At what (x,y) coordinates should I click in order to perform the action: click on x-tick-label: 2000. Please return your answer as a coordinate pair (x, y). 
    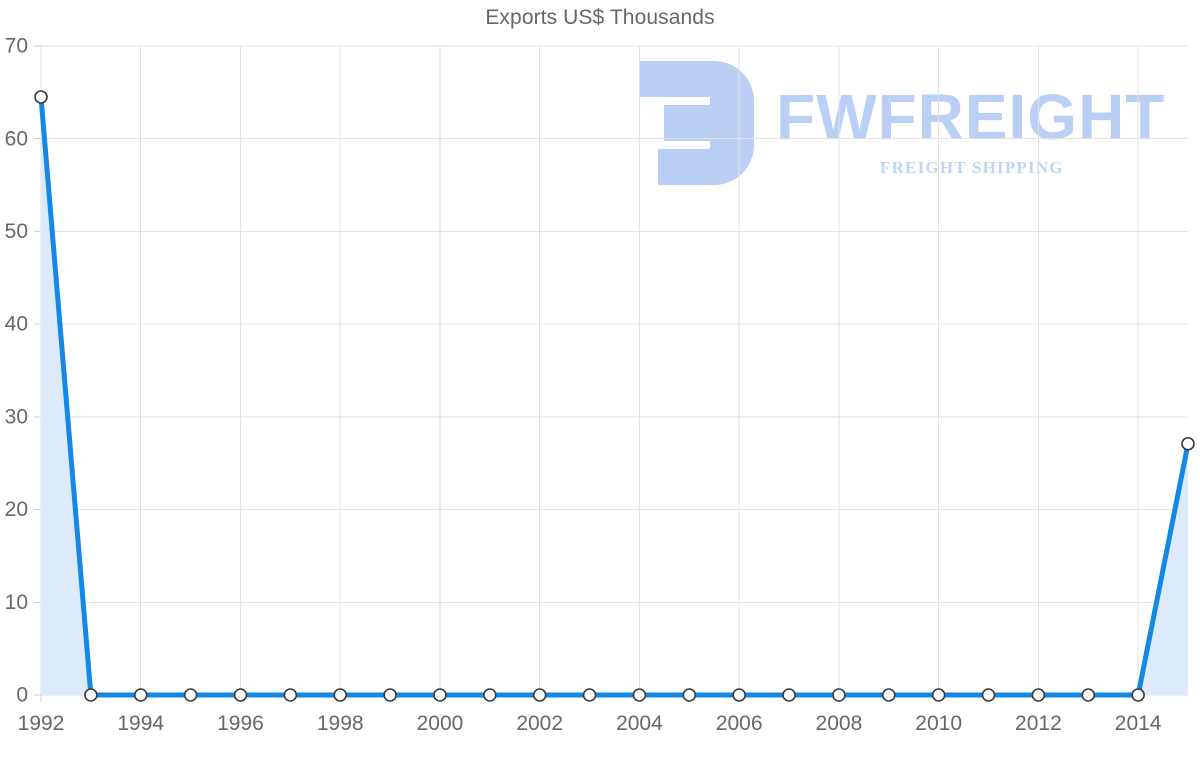
    Looking at the image, I should click on (440, 723).